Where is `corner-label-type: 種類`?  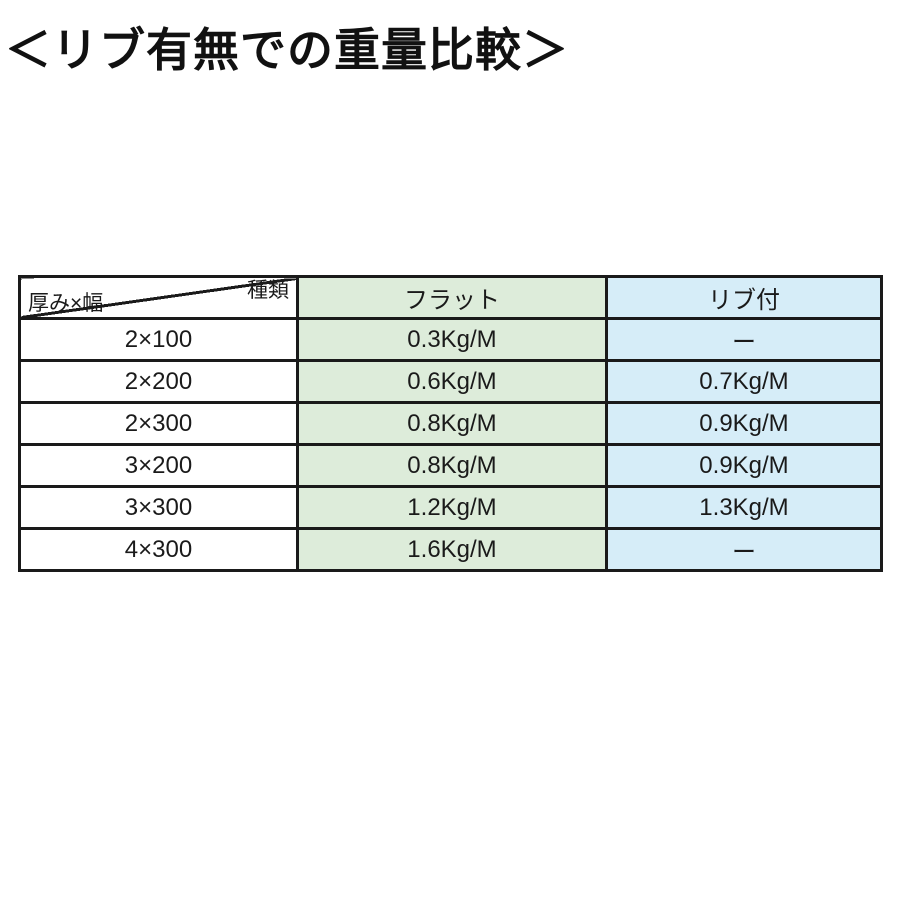 corner-label-type: 種類 is located at coordinates (268, 290).